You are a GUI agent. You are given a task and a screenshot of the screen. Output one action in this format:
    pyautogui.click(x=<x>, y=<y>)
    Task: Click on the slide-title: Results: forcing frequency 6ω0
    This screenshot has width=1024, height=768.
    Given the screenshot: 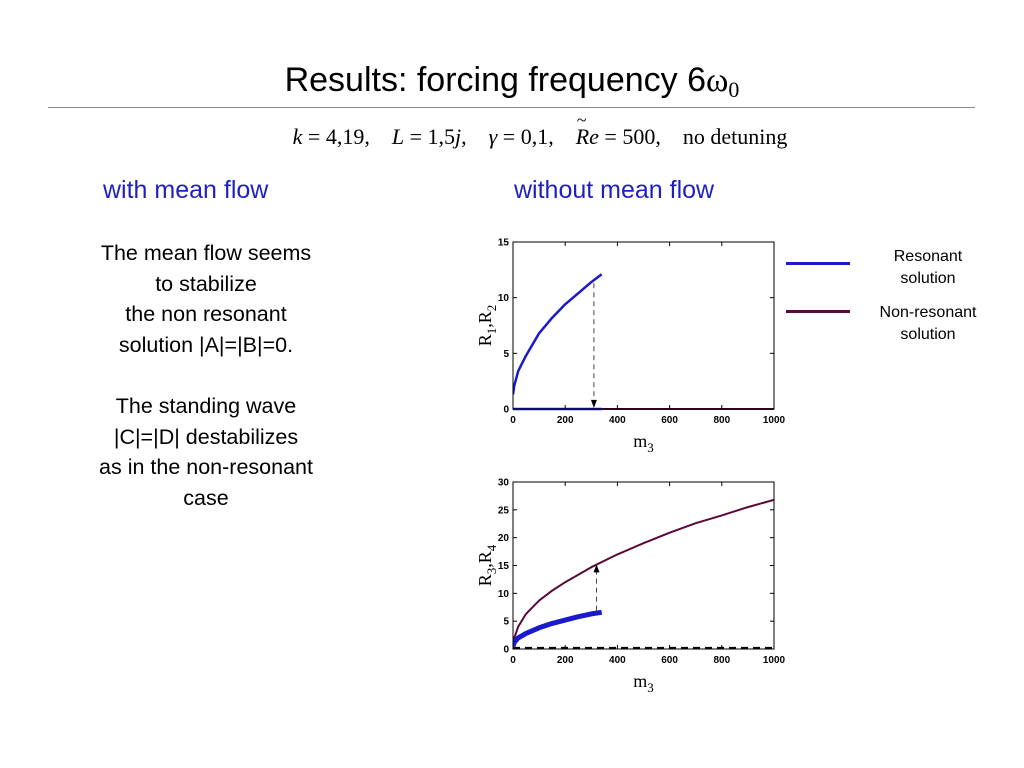 What is the action you would take?
    pyautogui.click(x=512, y=85)
    